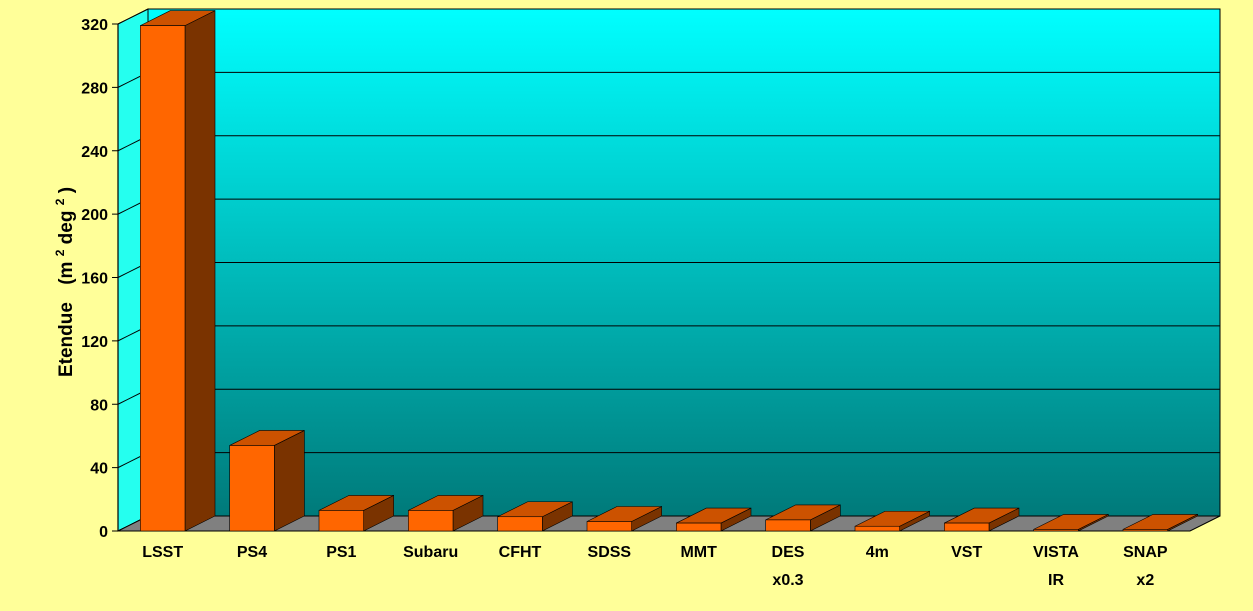 The image size is (1253, 611). I want to click on y-tick-label: 160, so click(94, 279).